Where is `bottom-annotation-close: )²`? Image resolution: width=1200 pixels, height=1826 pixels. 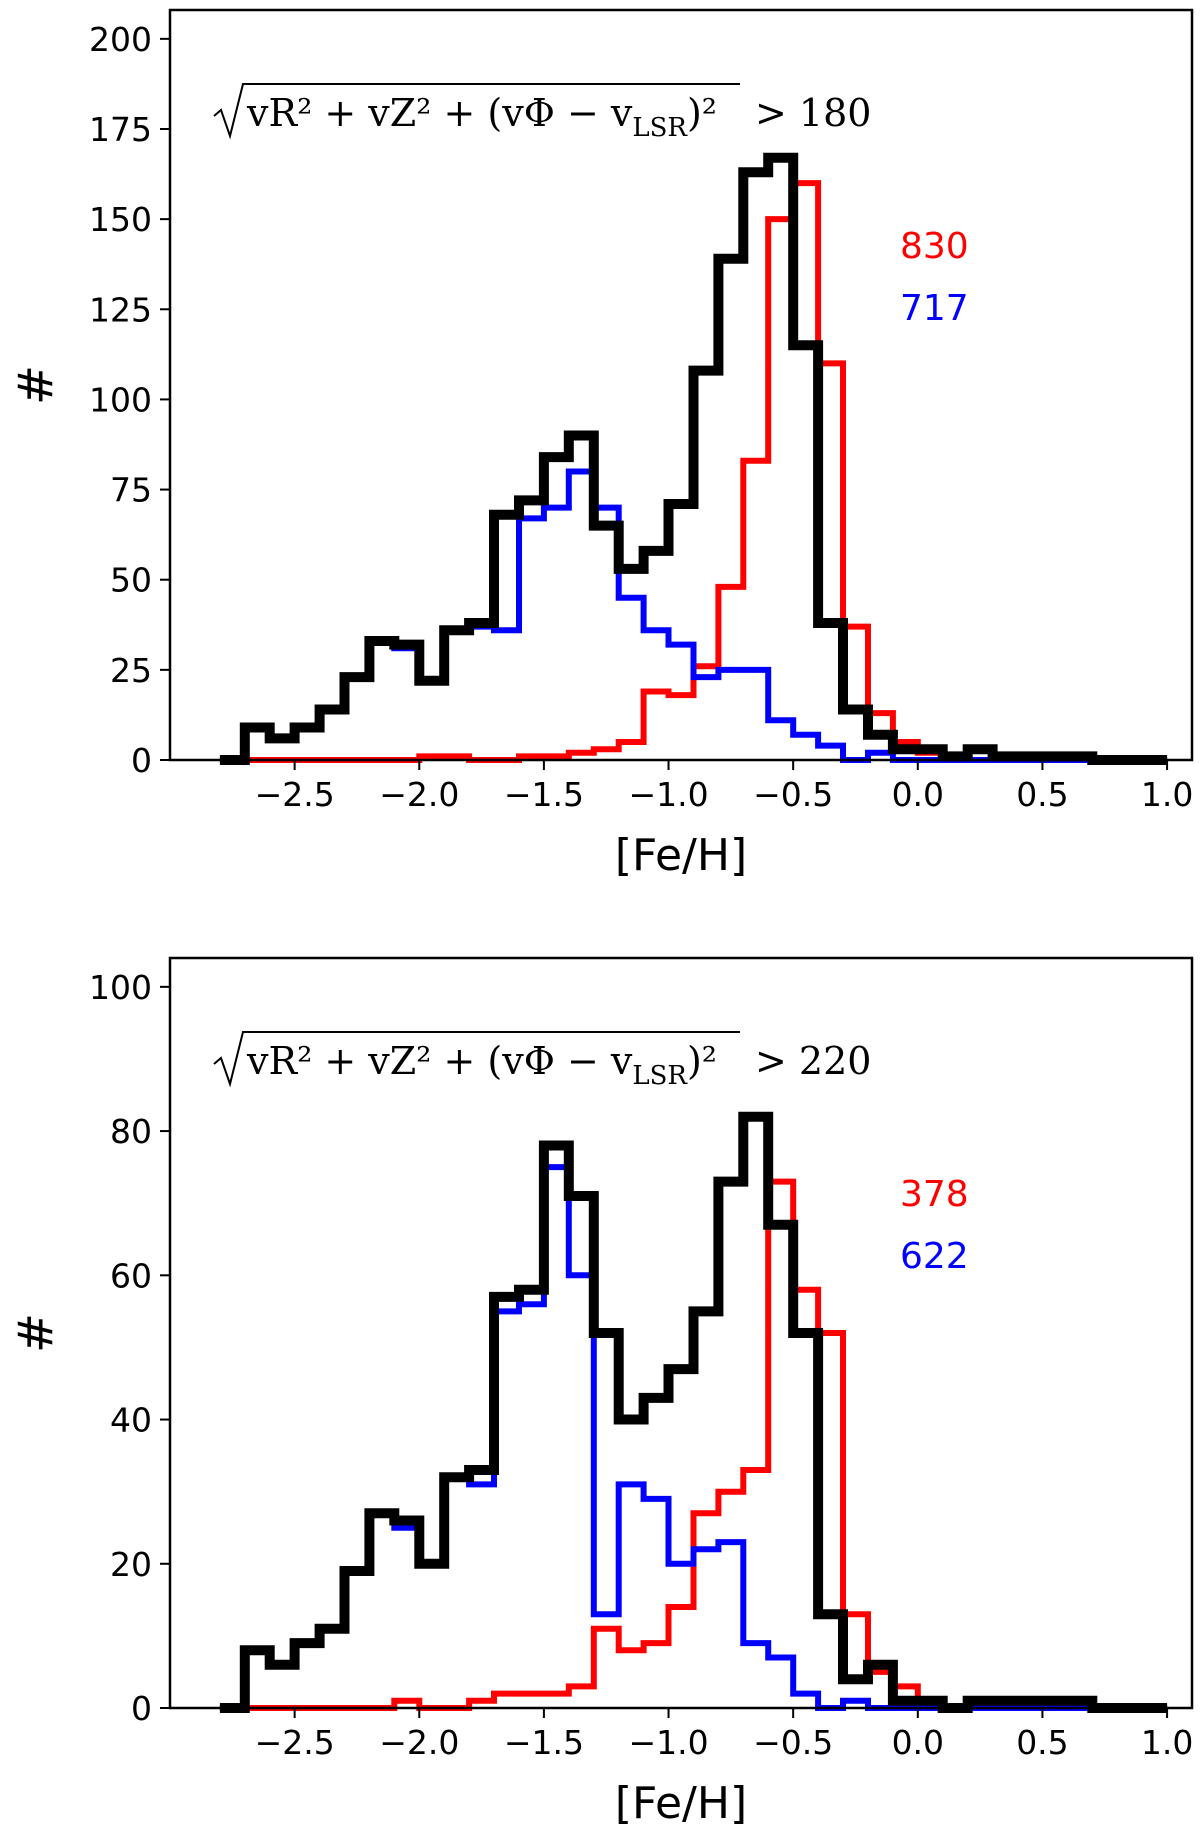 bottom-annotation-close: )² is located at coordinates (702, 1061).